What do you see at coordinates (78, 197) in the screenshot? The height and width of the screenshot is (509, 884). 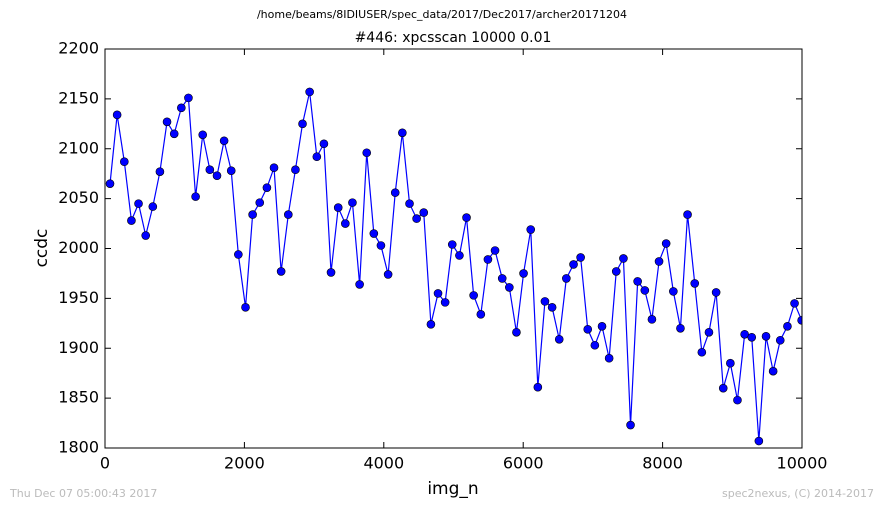 I see `y-tick-label: 2050` at bounding box center [78, 197].